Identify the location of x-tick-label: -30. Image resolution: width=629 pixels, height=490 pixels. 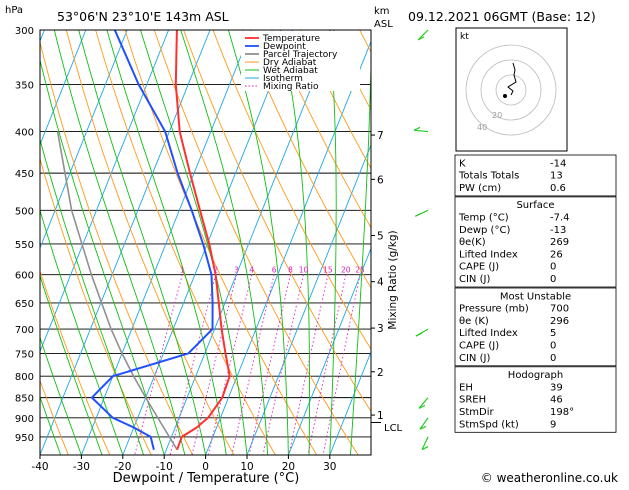
(81, 467).